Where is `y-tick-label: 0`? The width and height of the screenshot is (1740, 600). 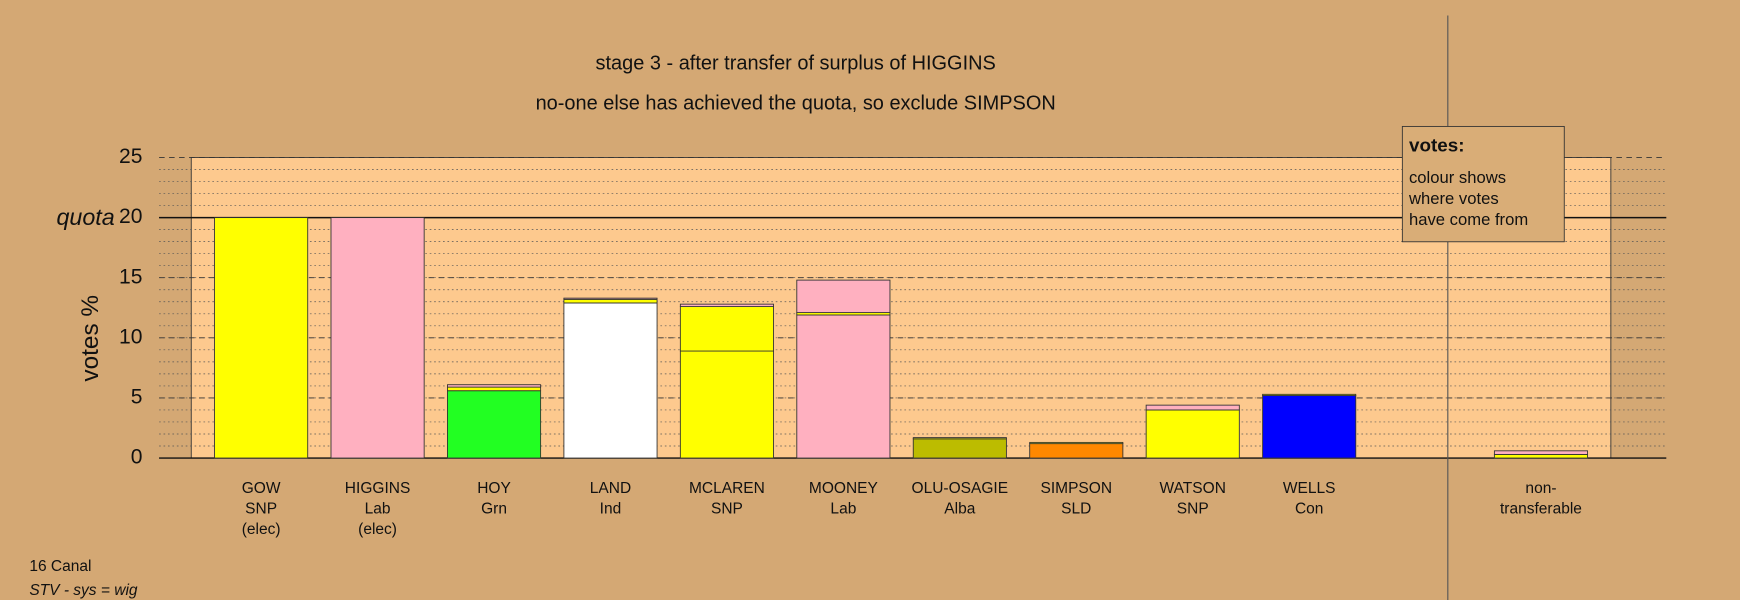
y-tick-label: 0 is located at coordinates (137, 457).